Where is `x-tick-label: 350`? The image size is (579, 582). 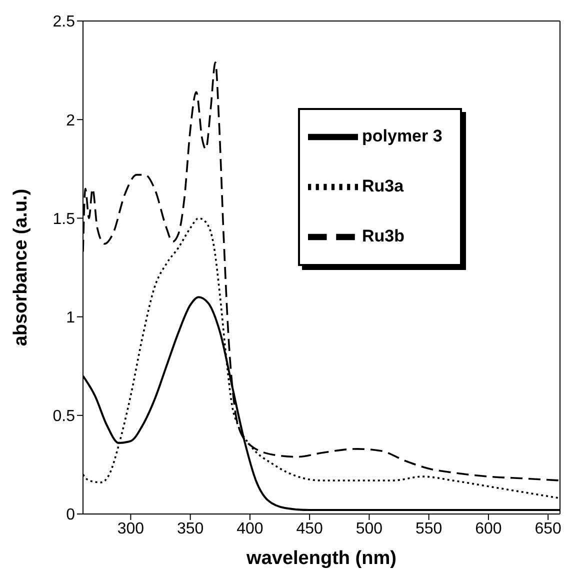
x-tick-label: 350 is located at coordinates (190, 529).